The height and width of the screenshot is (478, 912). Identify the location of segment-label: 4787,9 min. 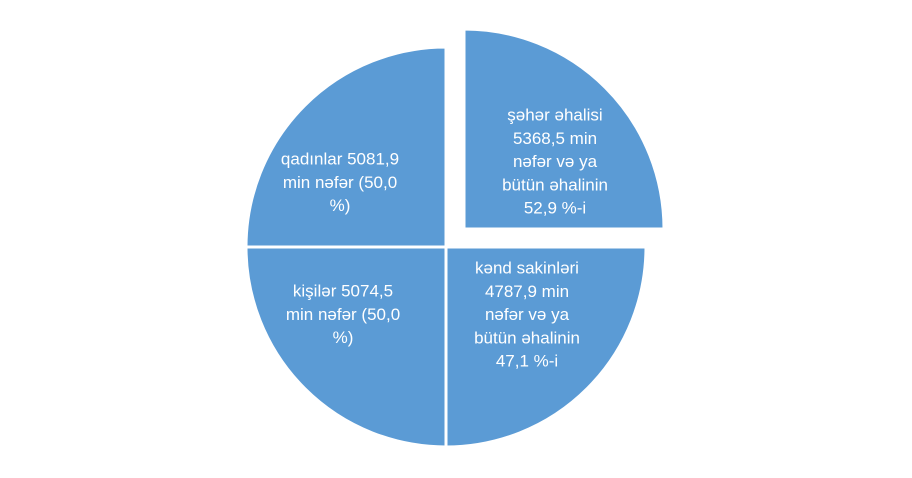
(527, 291).